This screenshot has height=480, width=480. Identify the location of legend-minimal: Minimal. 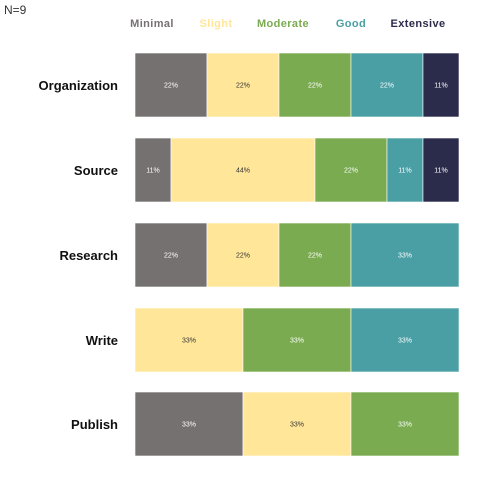
(152, 24).